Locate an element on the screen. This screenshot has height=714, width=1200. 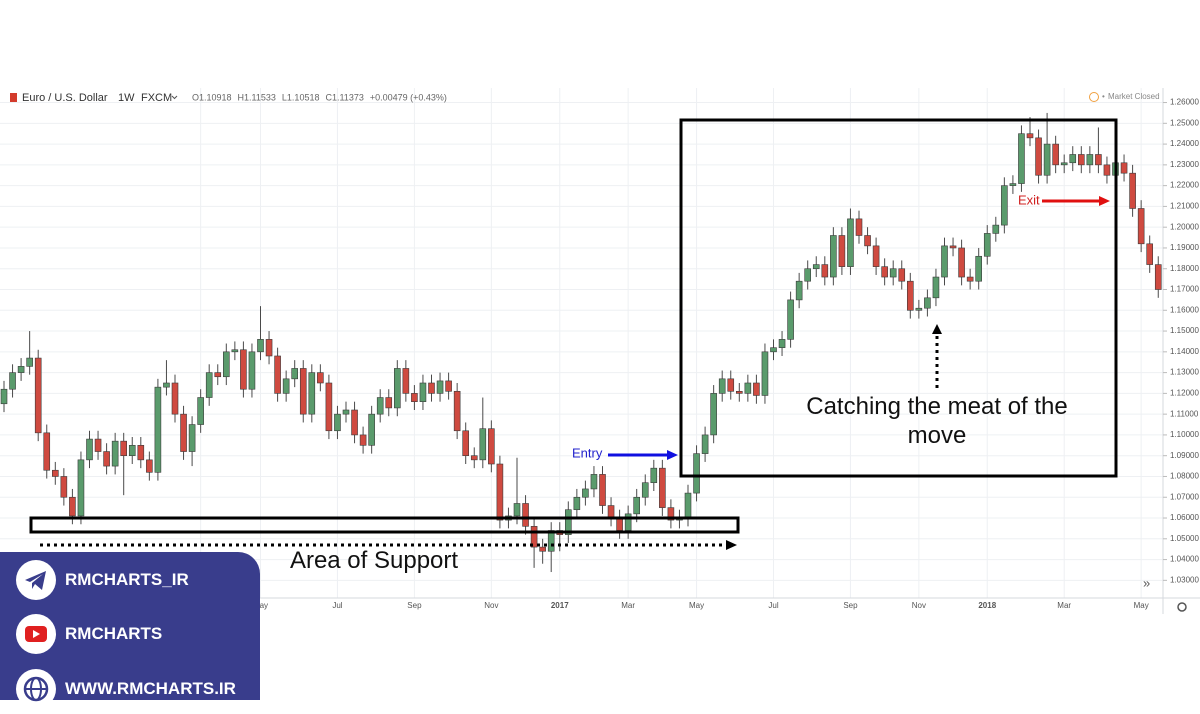
y-tick-label: 1.14000 is located at coordinates (1184, 351).